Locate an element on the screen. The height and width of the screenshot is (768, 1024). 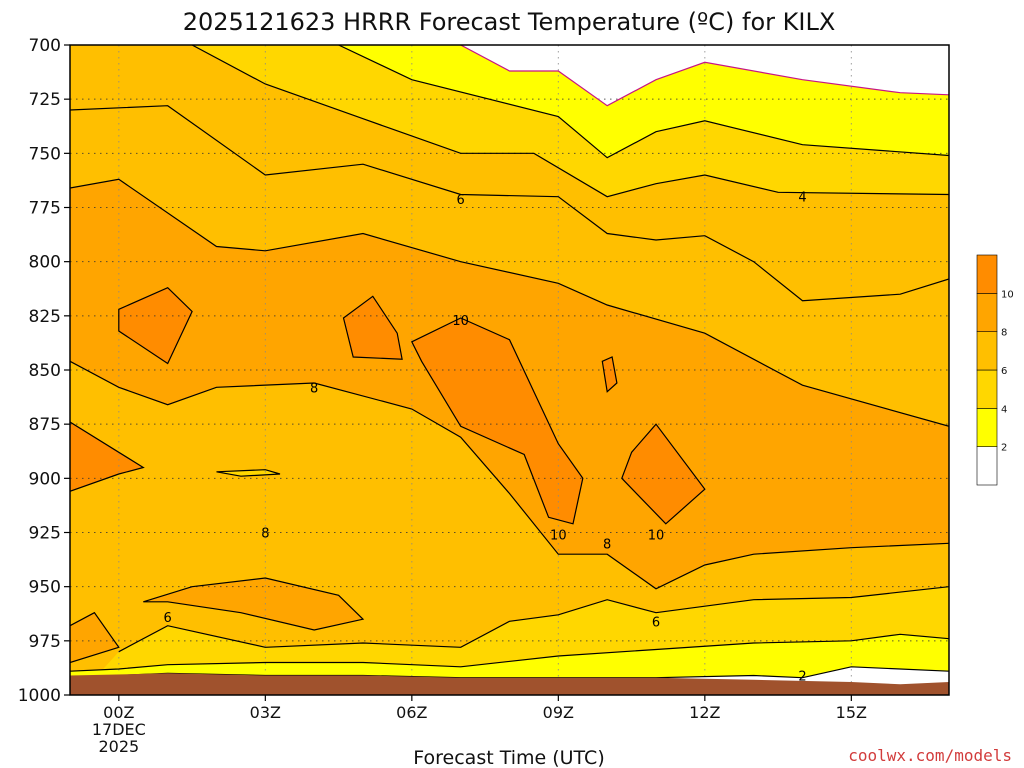
x-tick-sublabel-00Z-1: 2025 is located at coordinates (118, 746).